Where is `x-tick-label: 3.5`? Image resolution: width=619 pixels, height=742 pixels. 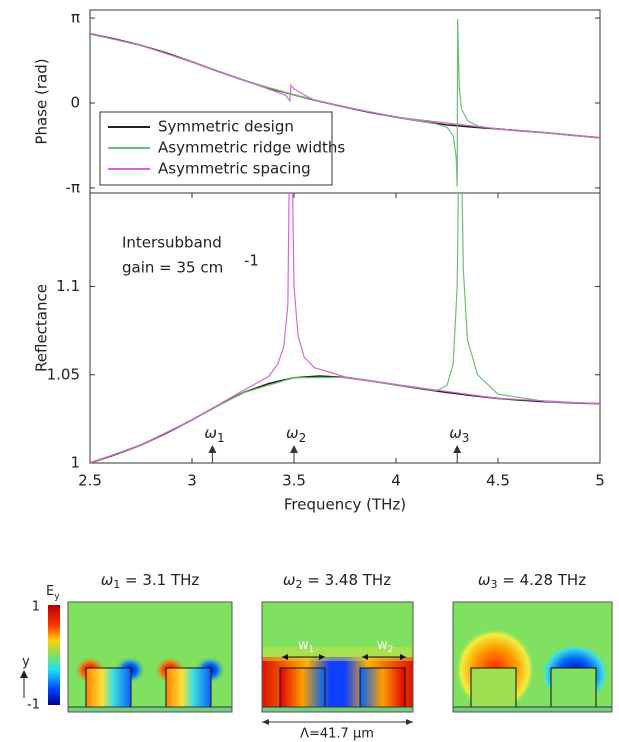
x-tick-label: 3.5 is located at coordinates (294, 481).